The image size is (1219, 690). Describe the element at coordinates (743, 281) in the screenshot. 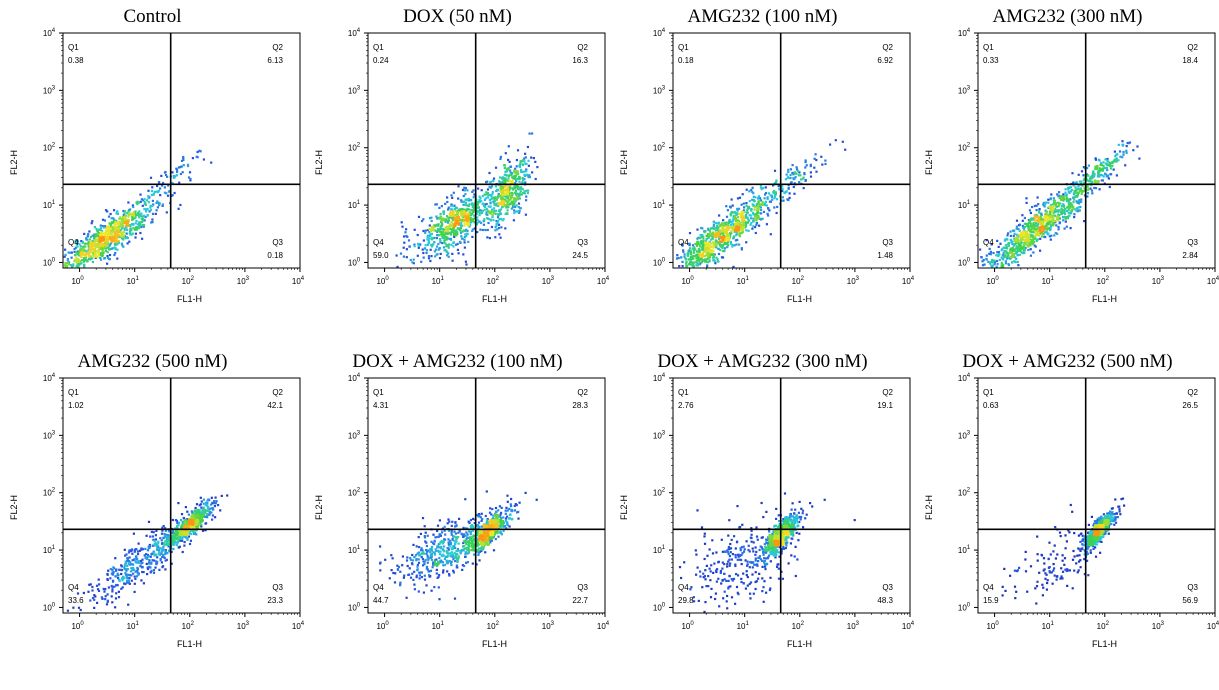

I see `x-tick-label: 10¹` at that location.